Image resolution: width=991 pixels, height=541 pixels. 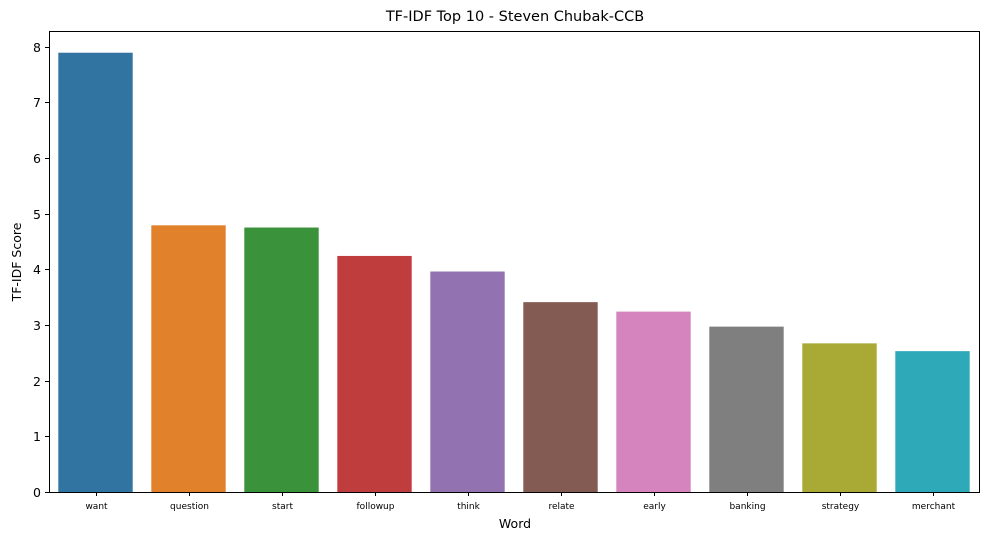 What do you see at coordinates (37, 381) in the screenshot?
I see `y-tick-label: 2` at bounding box center [37, 381].